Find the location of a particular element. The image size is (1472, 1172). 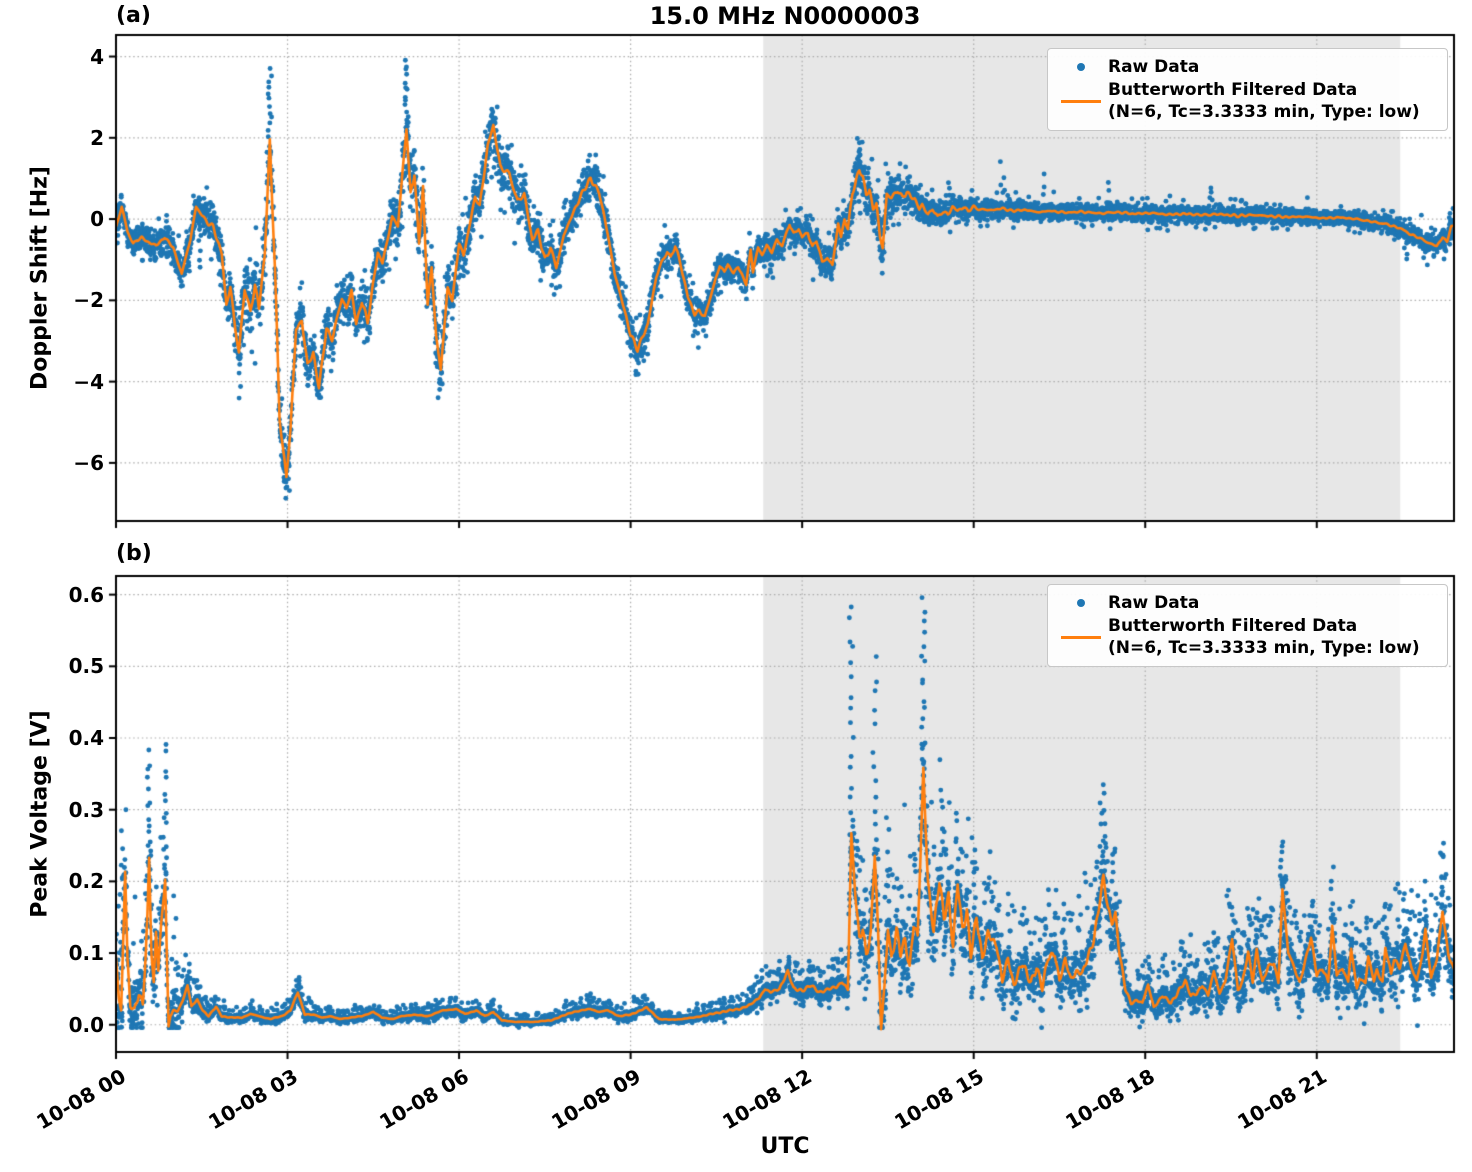

panel-a-ylabel-text: Doppler Shift [Hz] is located at coordinates (40, 278).